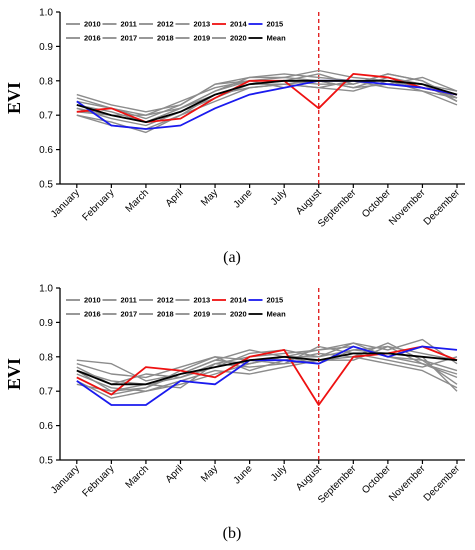 The height and width of the screenshot is (550, 475). I want to click on series-line-2016, so click(267, 362).